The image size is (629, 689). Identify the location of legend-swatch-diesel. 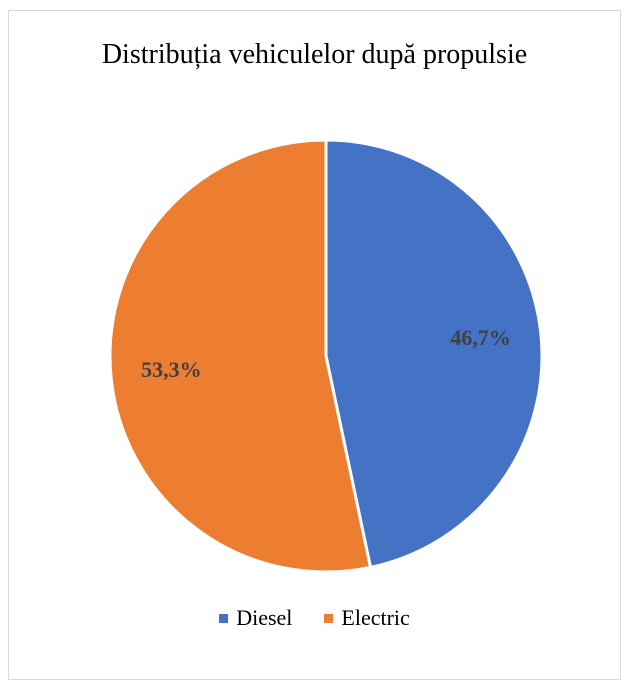
(224, 618).